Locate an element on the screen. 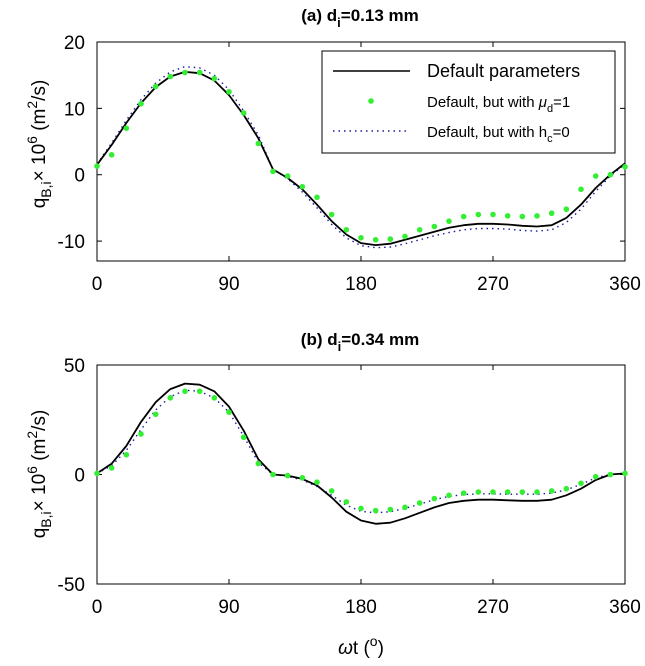 Image resolution: width=645 pixels, height=666 pixels. legend-label-default: Default parameters is located at coordinates (503, 71).